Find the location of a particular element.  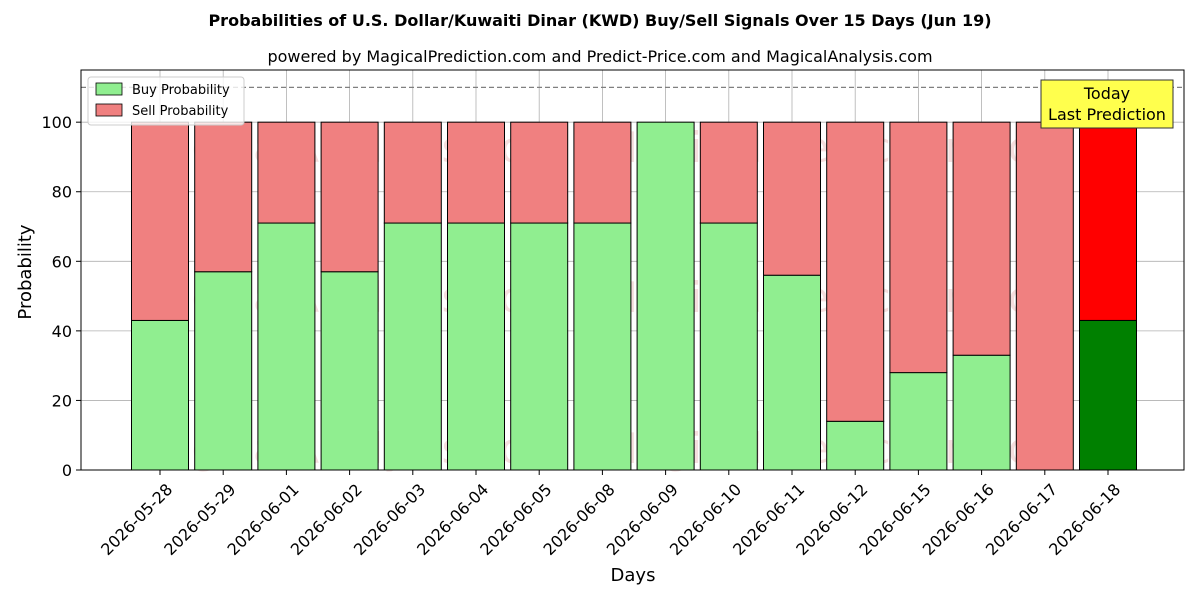

legend-label-sell: Sell Probability is located at coordinates (180, 111).